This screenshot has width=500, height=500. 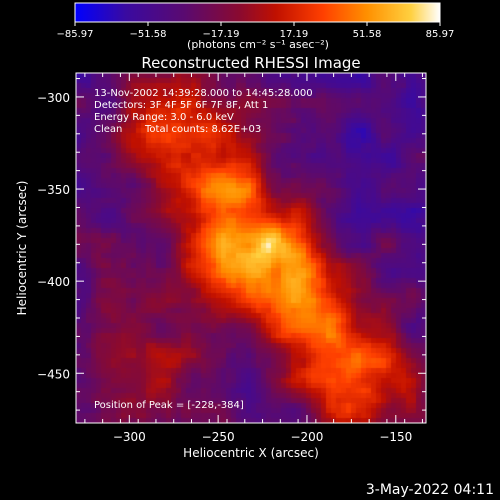 What do you see at coordinates (22, 248) in the screenshot?
I see `y-axis-label: Heliocentric Y (arcsec)` at bounding box center [22, 248].